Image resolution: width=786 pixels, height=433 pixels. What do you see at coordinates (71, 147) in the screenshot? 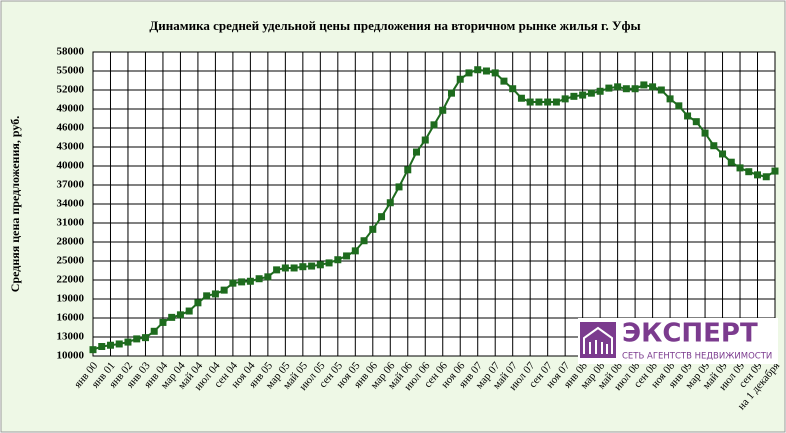
I see `y-tick-label: 43000` at bounding box center [71, 147].